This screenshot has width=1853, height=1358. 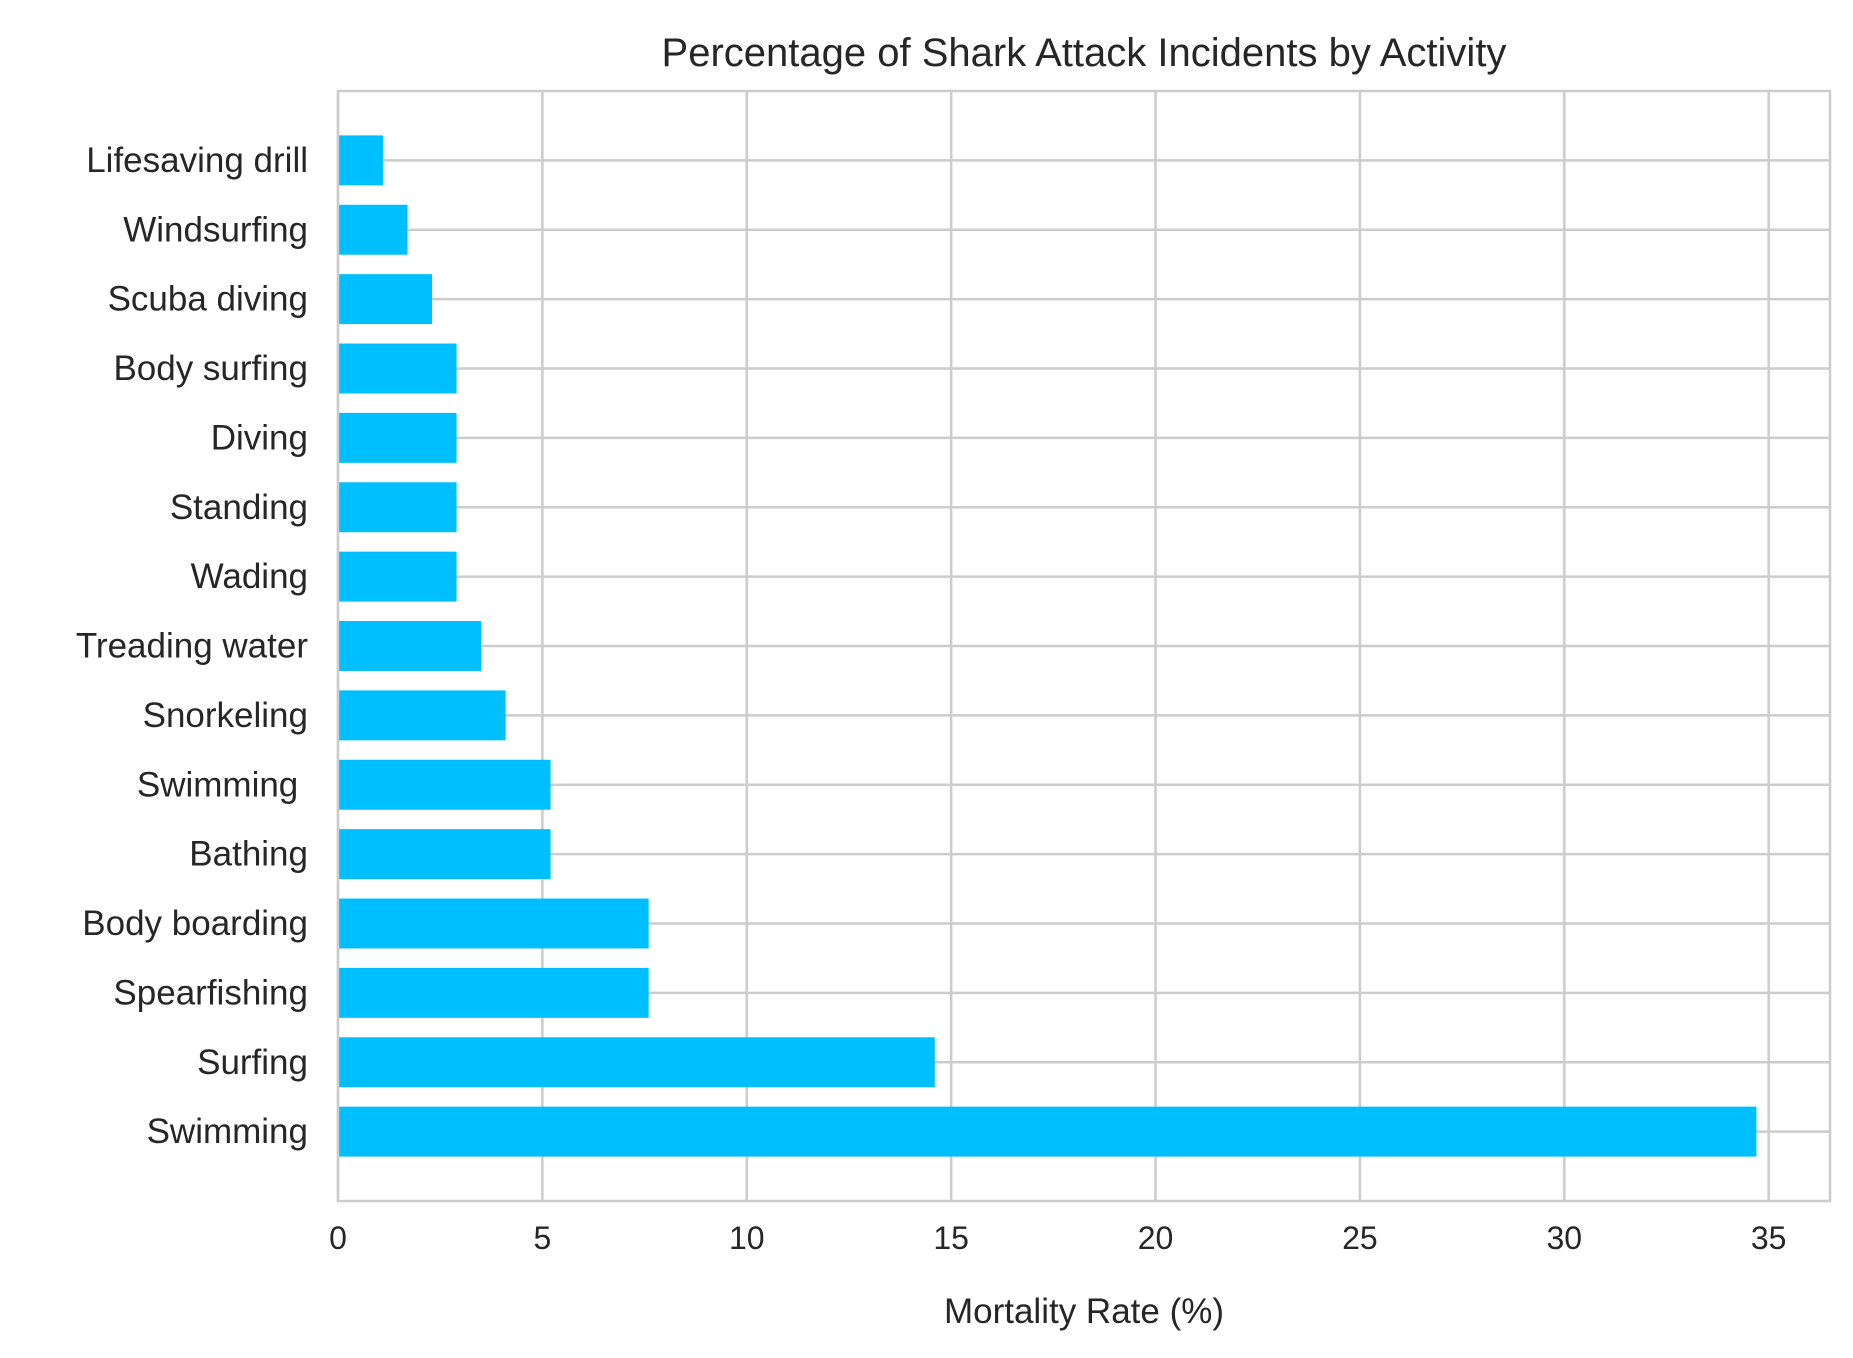 I want to click on x-tick-label: 25, so click(x=1360, y=1238).